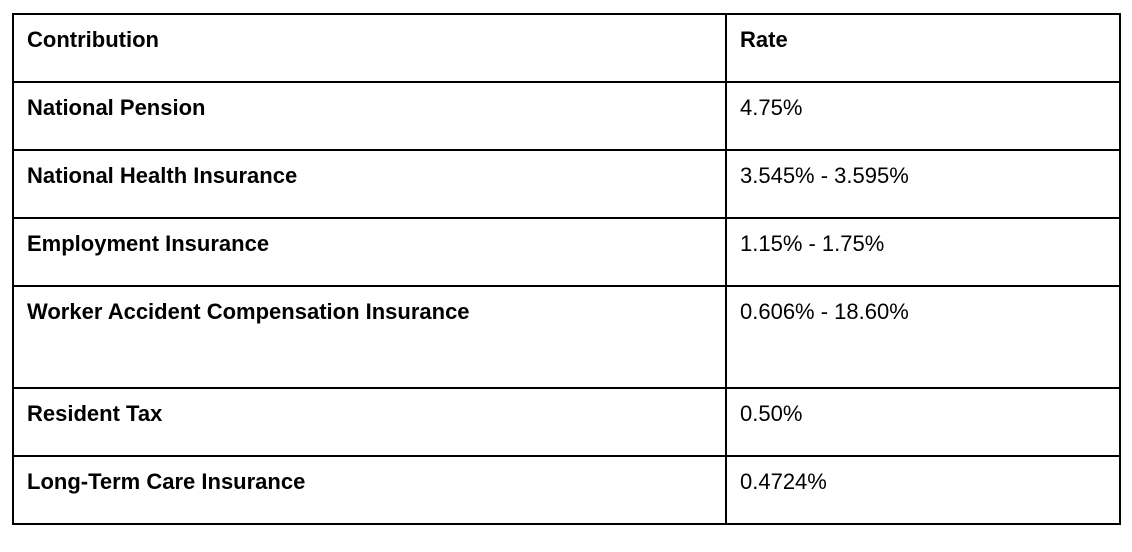  Describe the element at coordinates (369, 252) in the screenshot. I see `contribution-cell: Employment Insurance` at that location.